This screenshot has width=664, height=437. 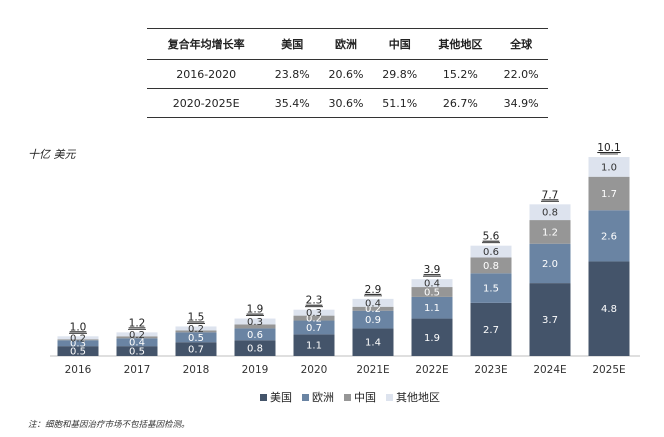 What do you see at coordinates (365, 397) in the screenshot?
I see `legend-label-china: 中国` at bounding box center [365, 397].